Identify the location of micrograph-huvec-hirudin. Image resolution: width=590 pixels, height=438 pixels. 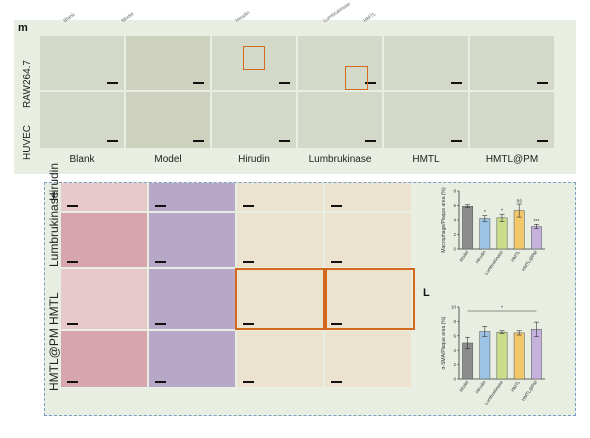
(254, 120).